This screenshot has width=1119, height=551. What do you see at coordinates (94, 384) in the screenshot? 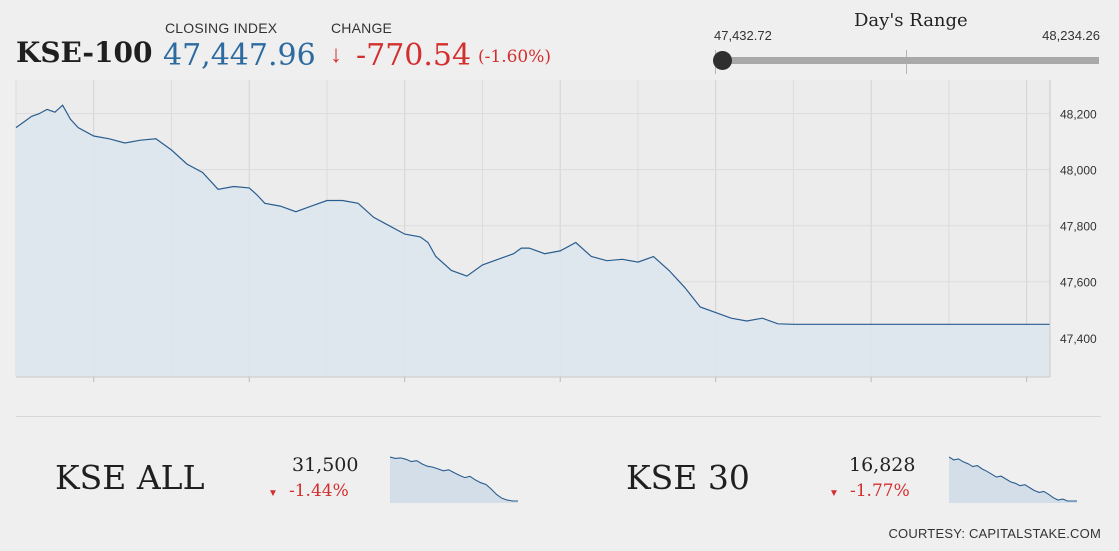
I see `x-tick-label: 10 AM` at bounding box center [94, 384].